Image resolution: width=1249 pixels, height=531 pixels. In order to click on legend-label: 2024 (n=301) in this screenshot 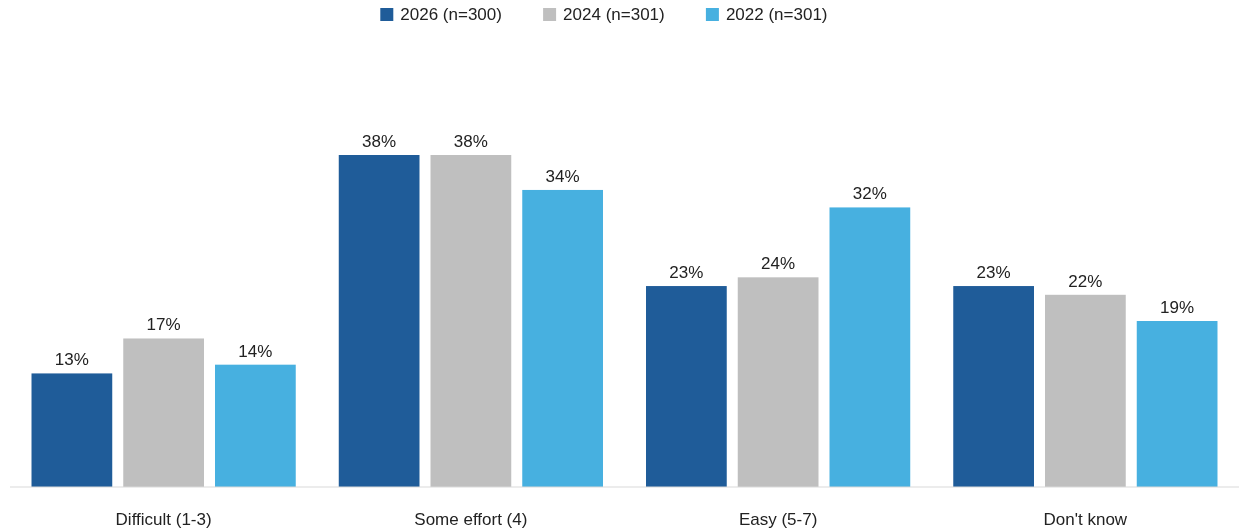, I will do `click(614, 14)`.